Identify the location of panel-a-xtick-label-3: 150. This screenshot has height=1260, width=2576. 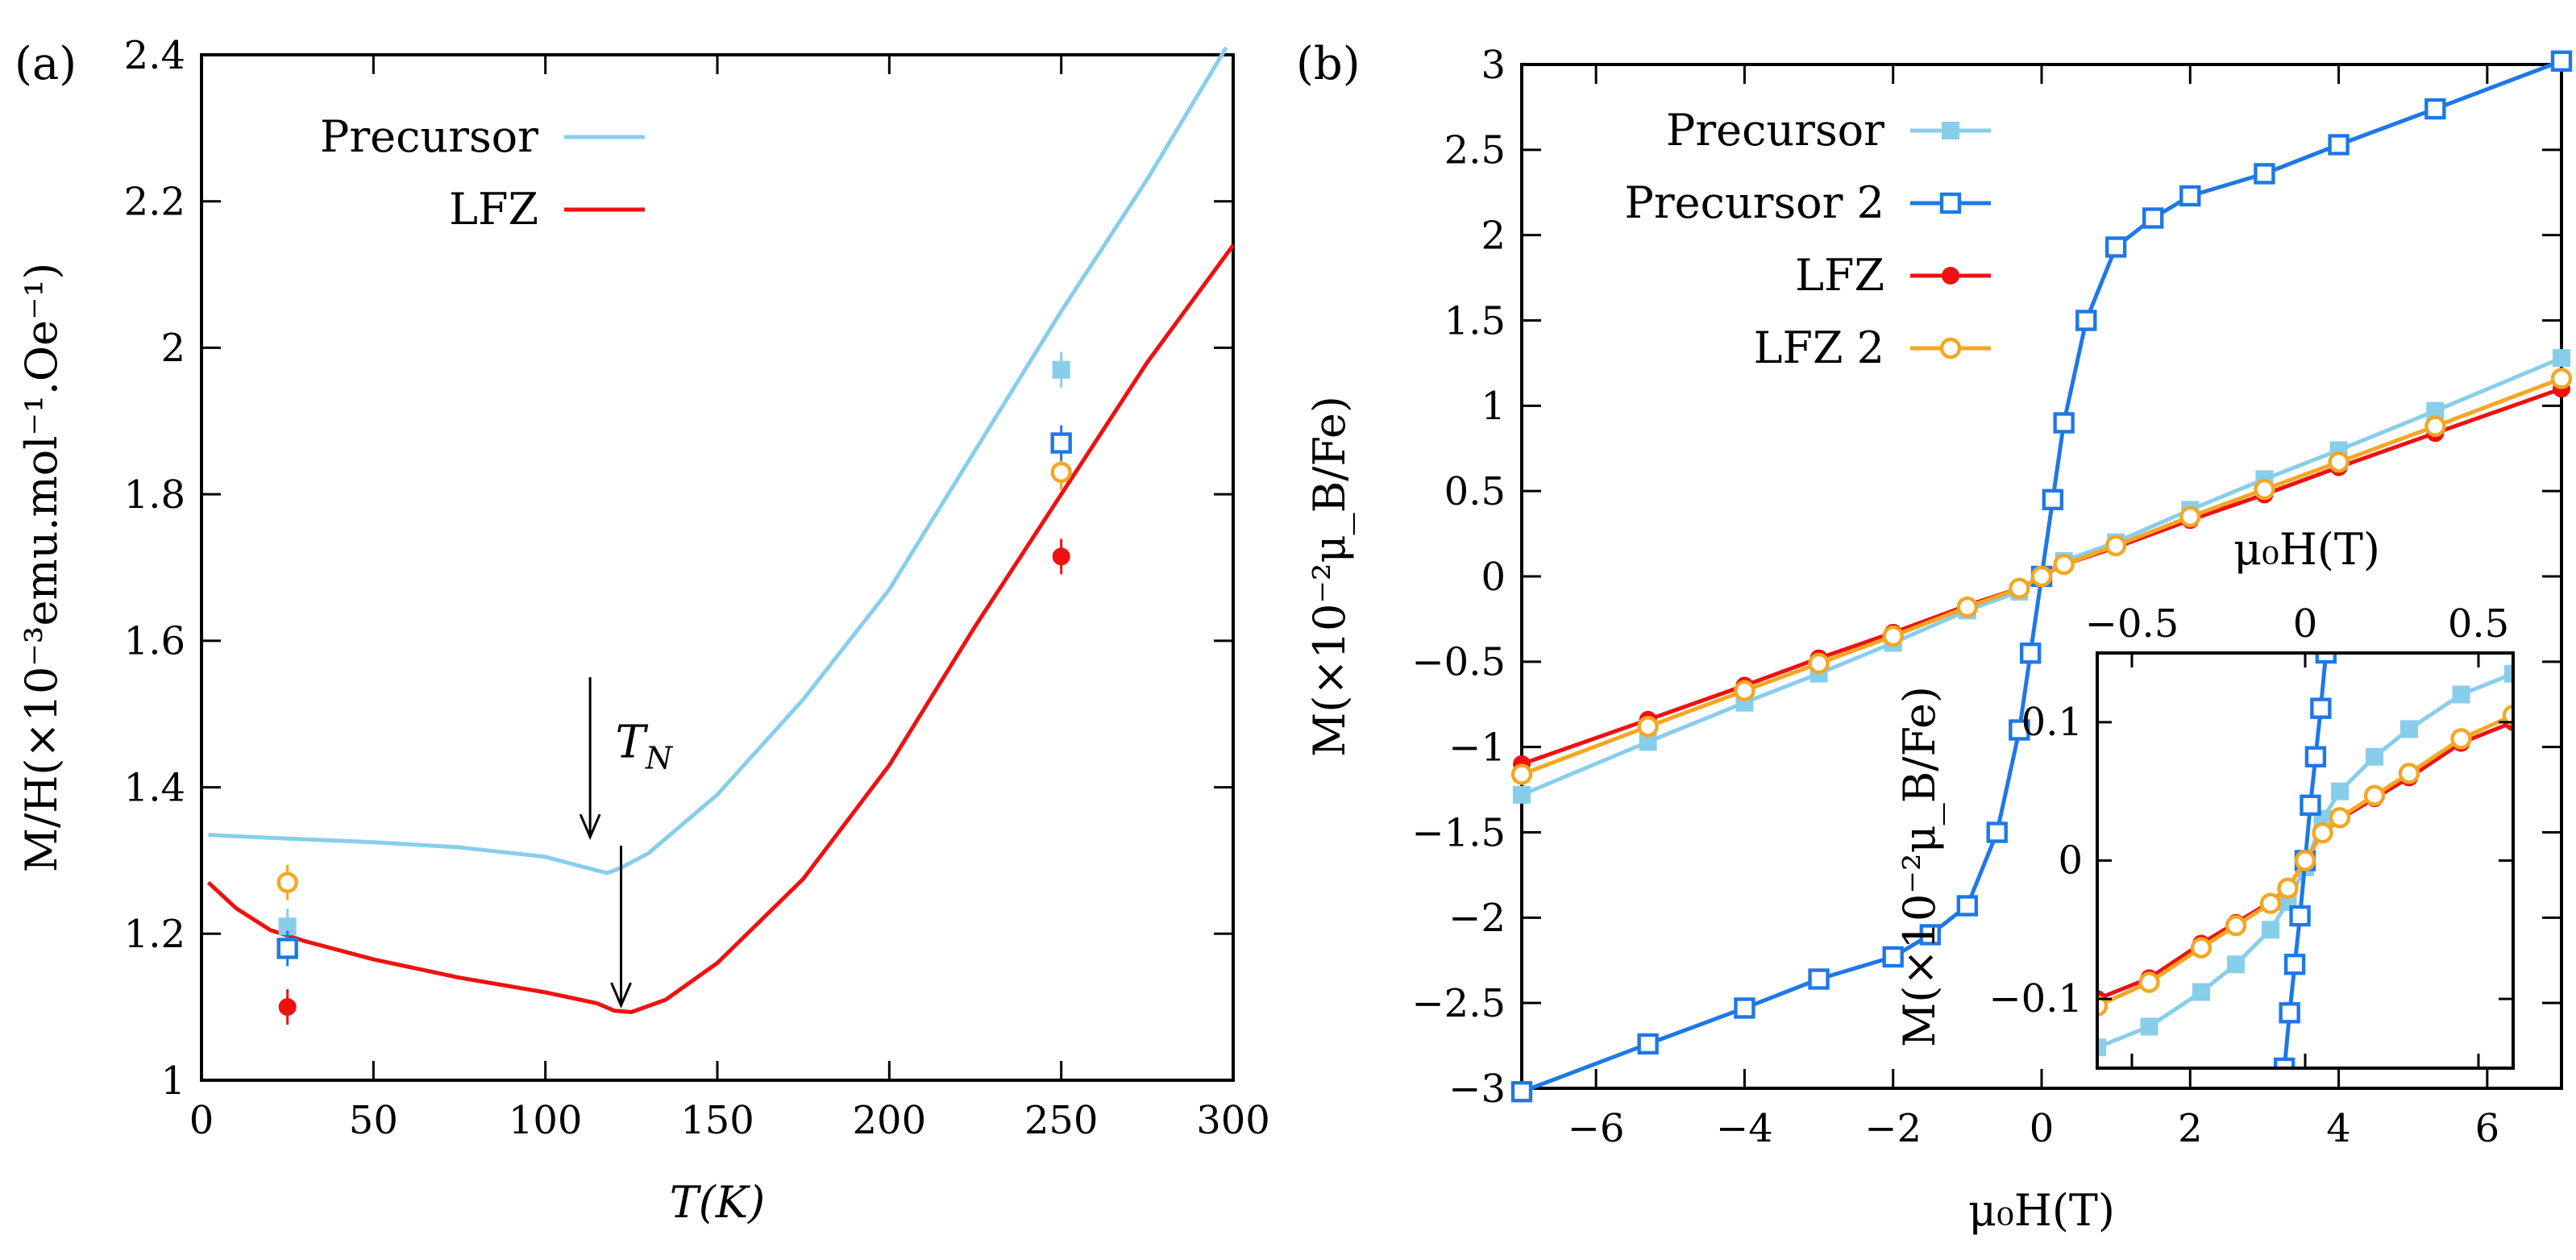
(717, 1120).